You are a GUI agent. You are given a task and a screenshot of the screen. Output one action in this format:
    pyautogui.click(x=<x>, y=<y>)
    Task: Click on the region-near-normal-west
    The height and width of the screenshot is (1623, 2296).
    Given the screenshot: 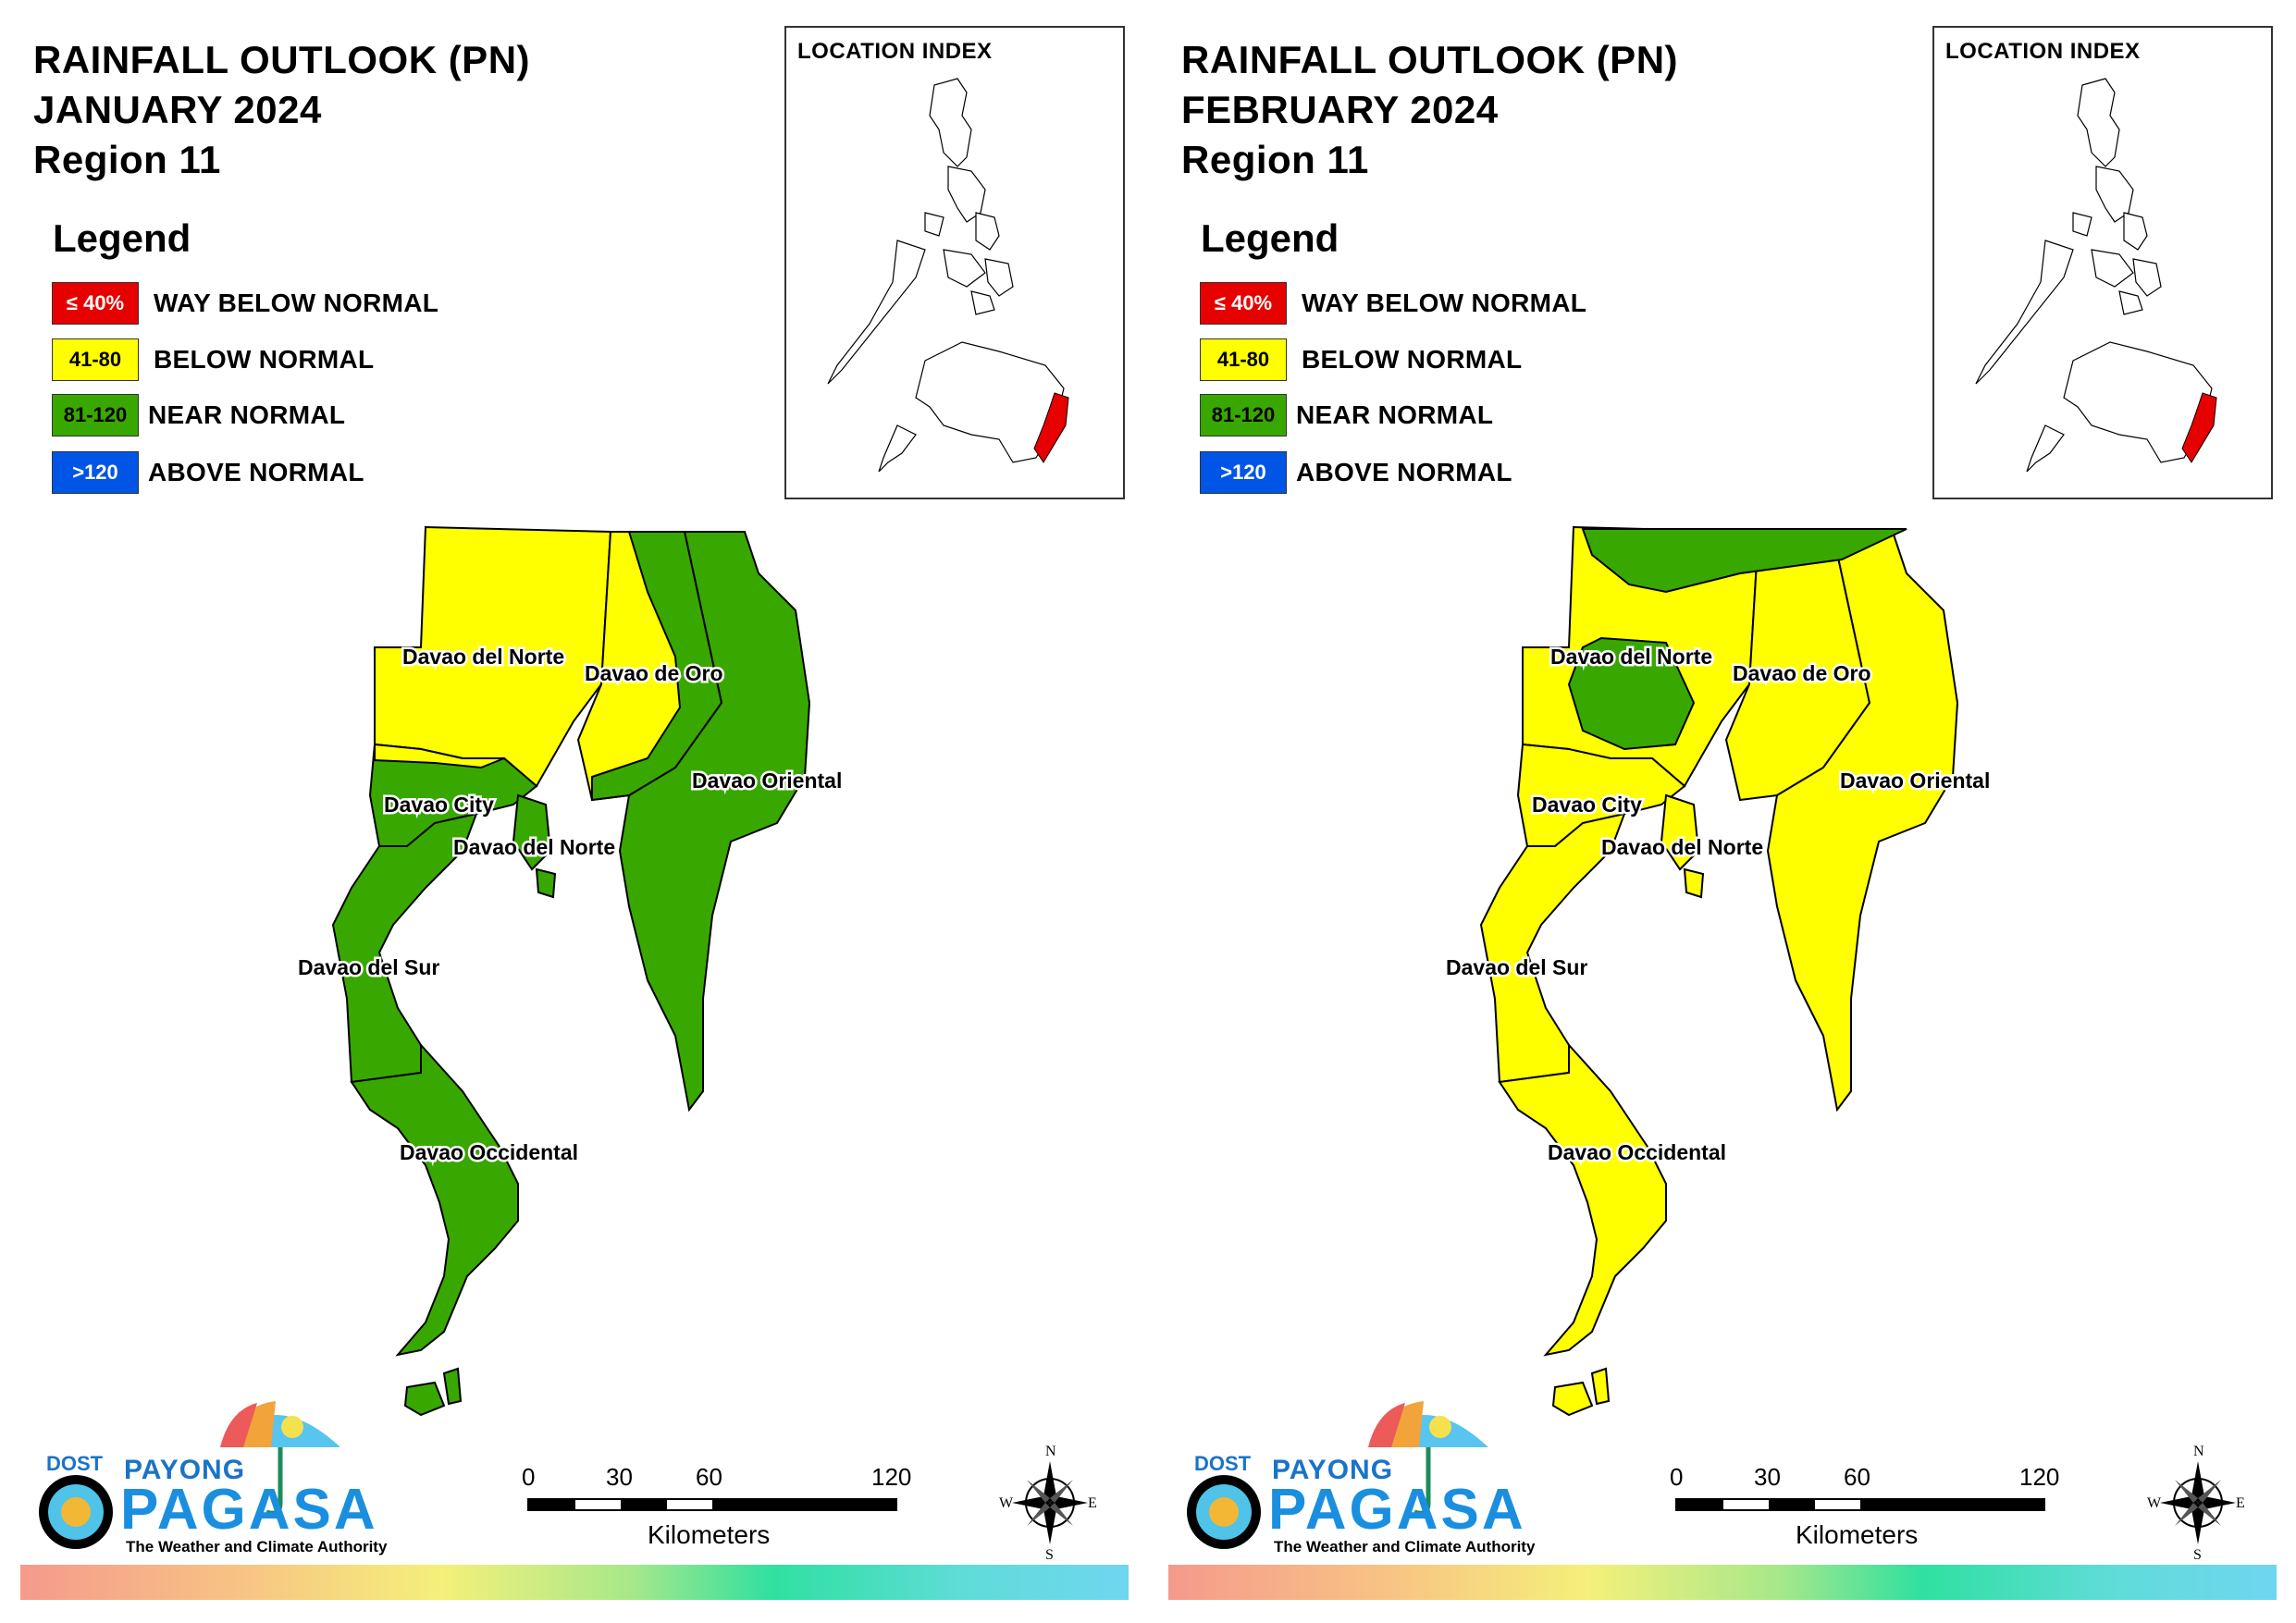 What is the action you would take?
    pyautogui.click(x=1631, y=693)
    